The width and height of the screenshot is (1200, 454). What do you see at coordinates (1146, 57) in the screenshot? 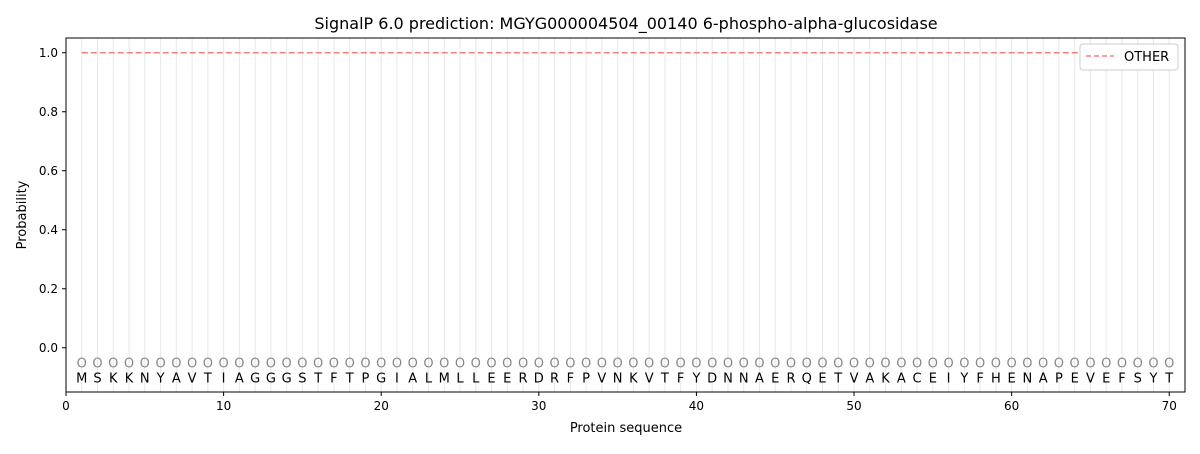
I see `legend-label-other: OTHER` at bounding box center [1146, 57].